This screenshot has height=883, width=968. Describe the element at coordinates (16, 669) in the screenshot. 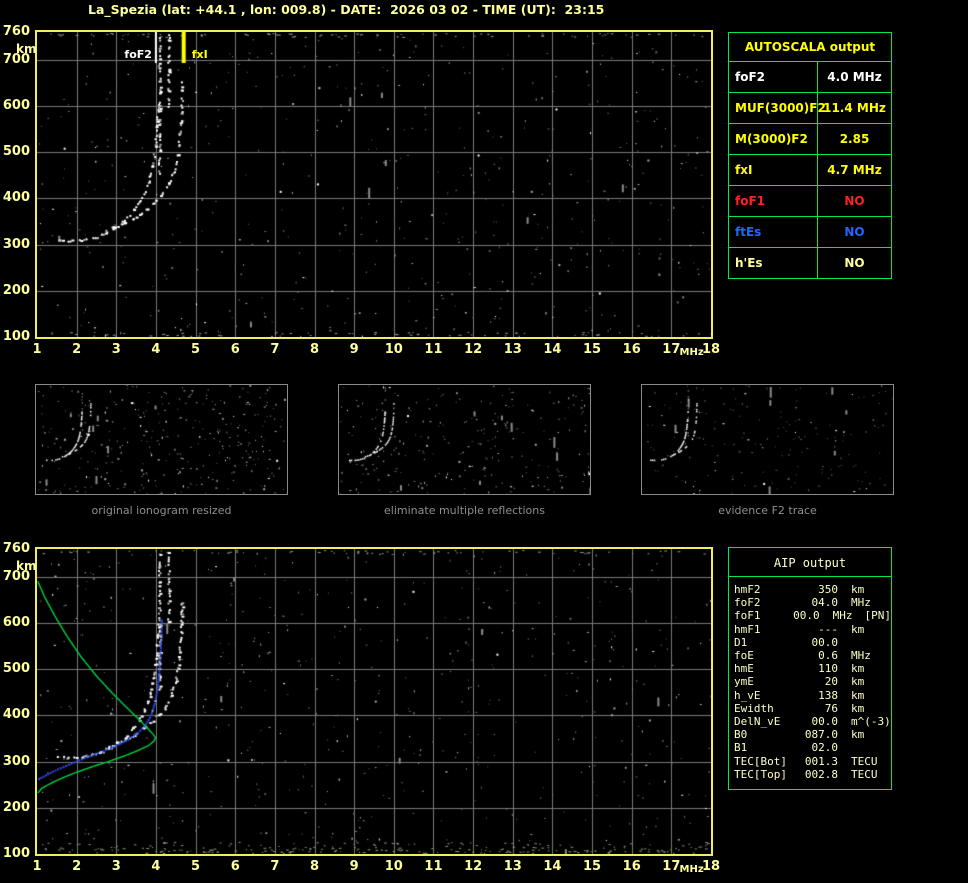

I see `y-tick-label: 500` at that location.